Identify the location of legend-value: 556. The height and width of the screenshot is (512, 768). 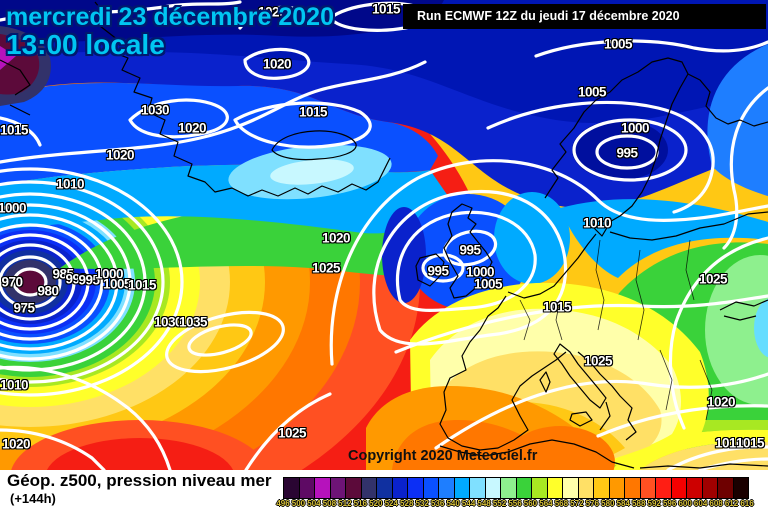
(515, 503).